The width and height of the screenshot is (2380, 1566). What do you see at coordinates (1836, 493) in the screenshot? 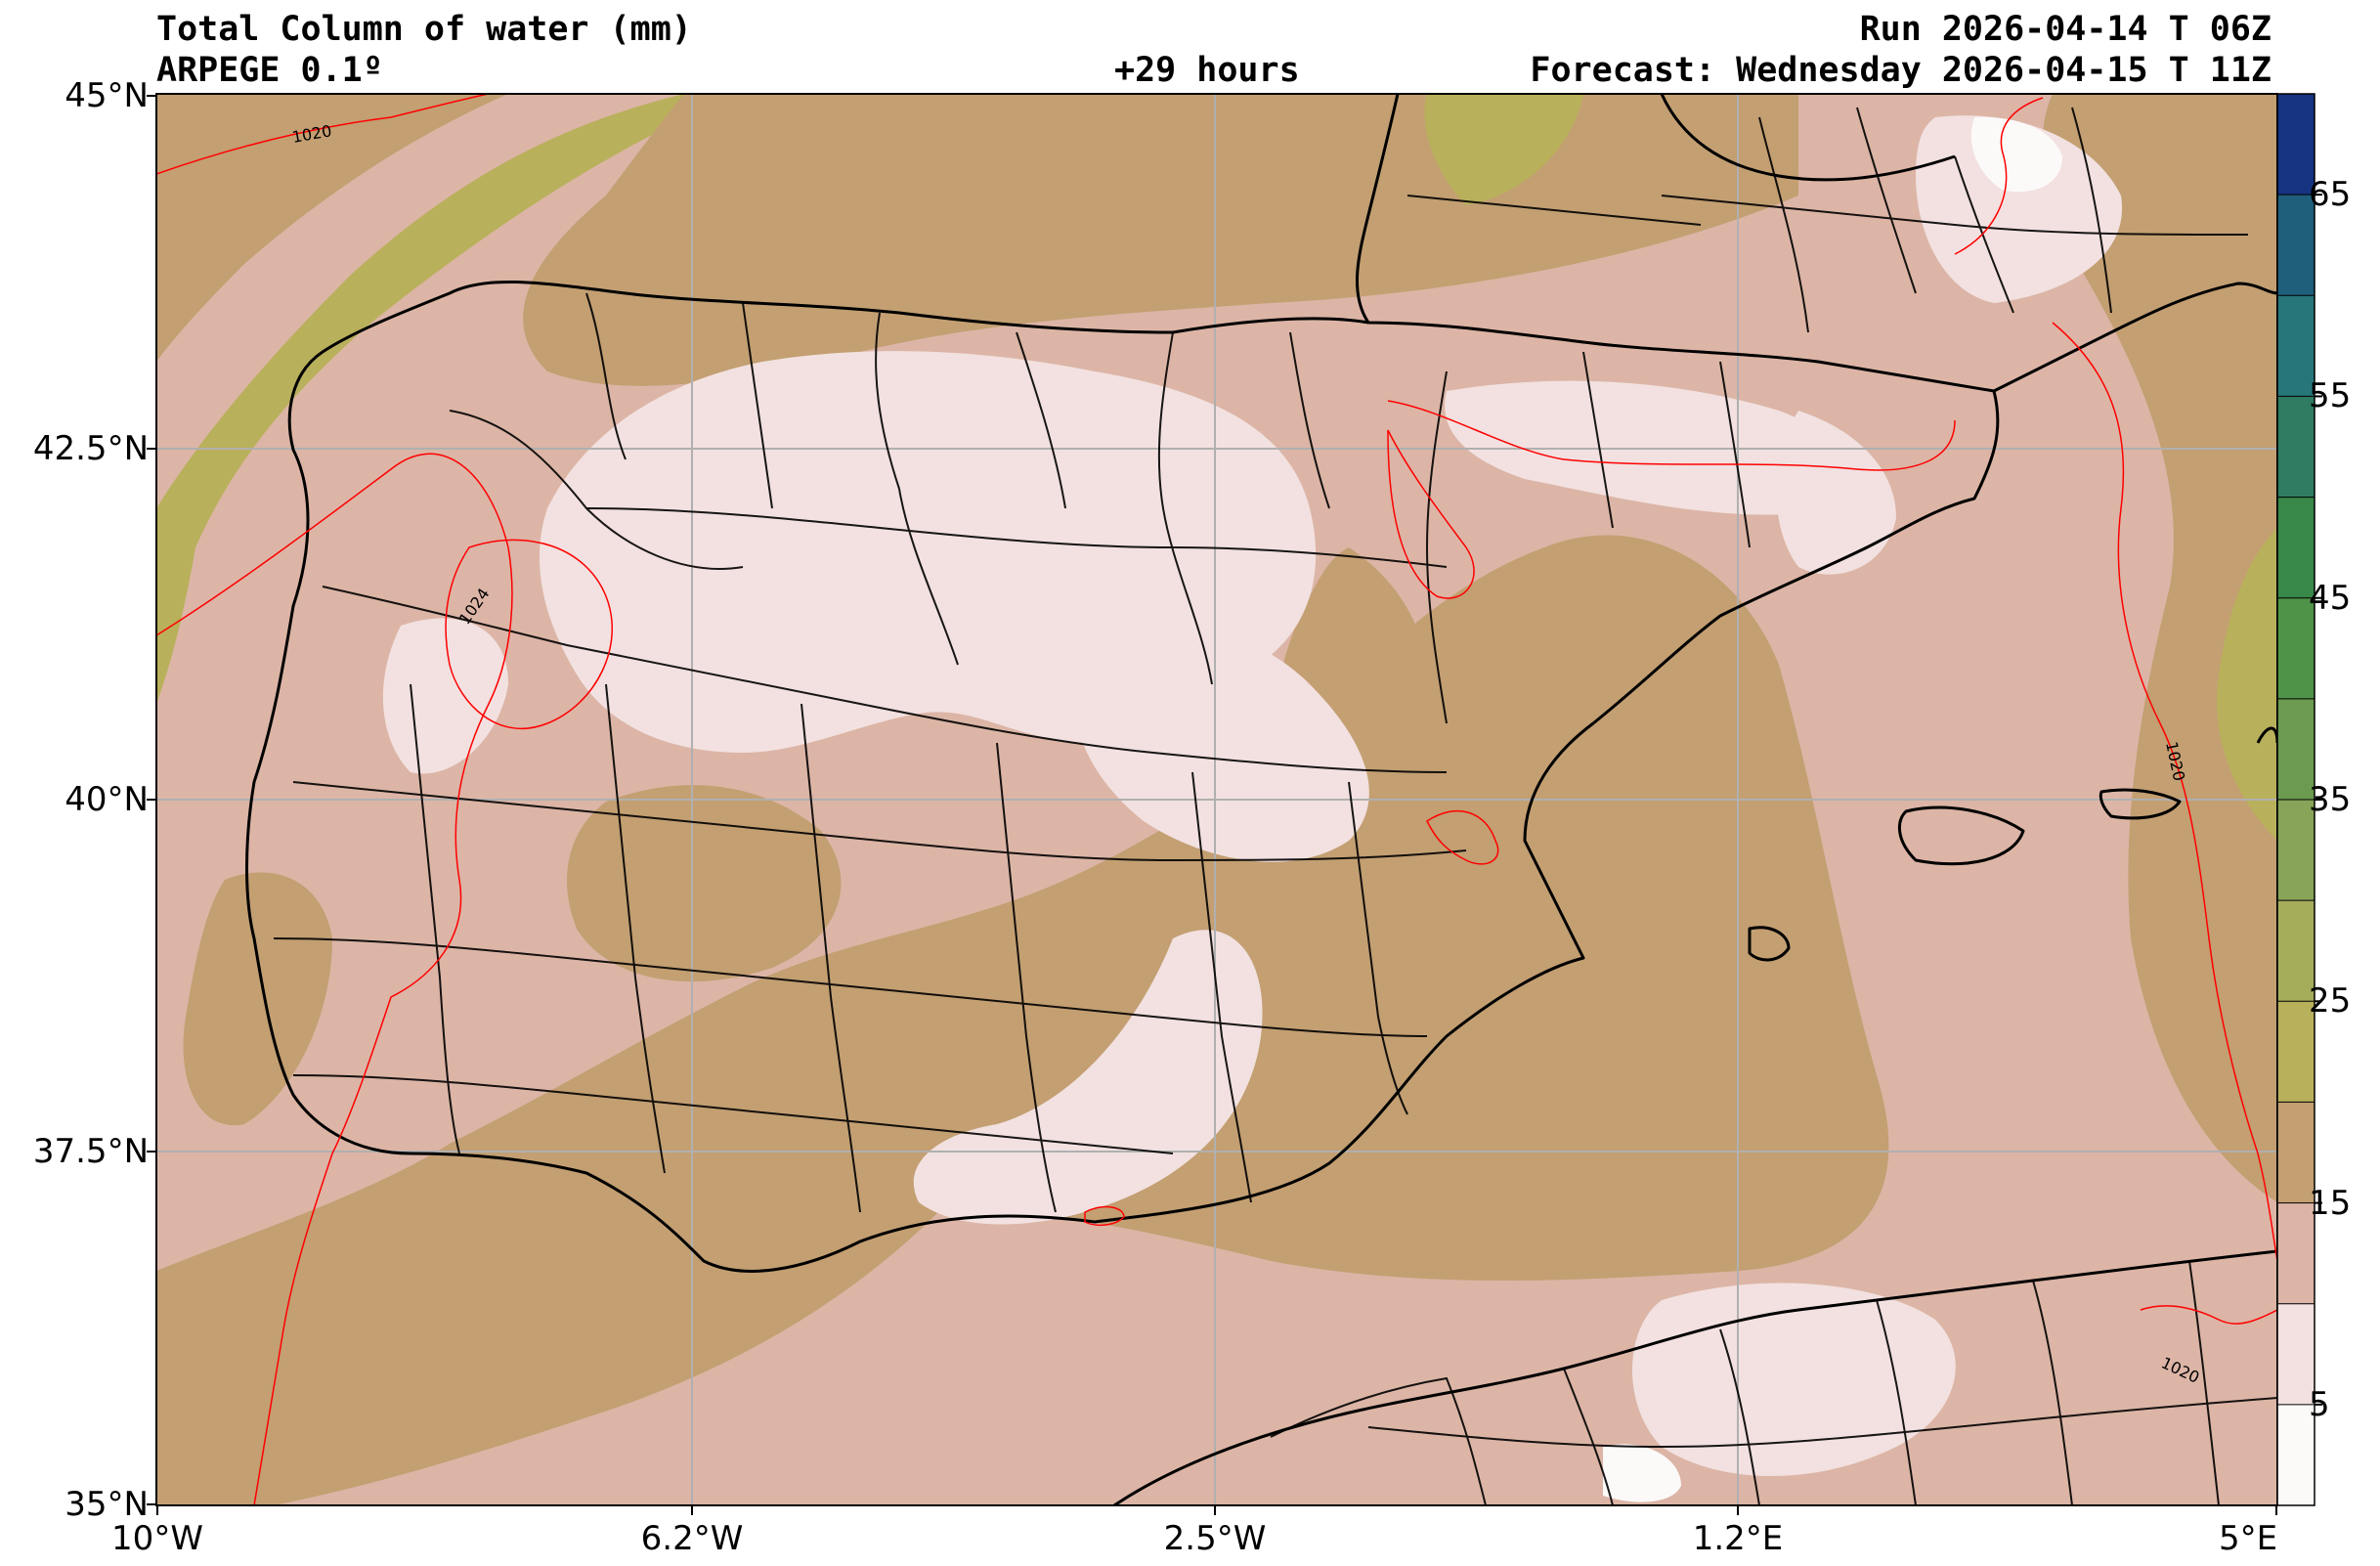
I see `field-light-catalonia` at bounding box center [1836, 493].